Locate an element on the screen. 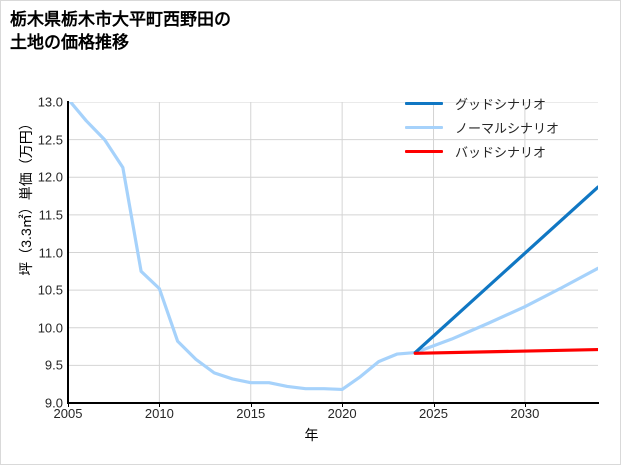  y-tick-label: 13.0 is located at coordinates (50, 102).